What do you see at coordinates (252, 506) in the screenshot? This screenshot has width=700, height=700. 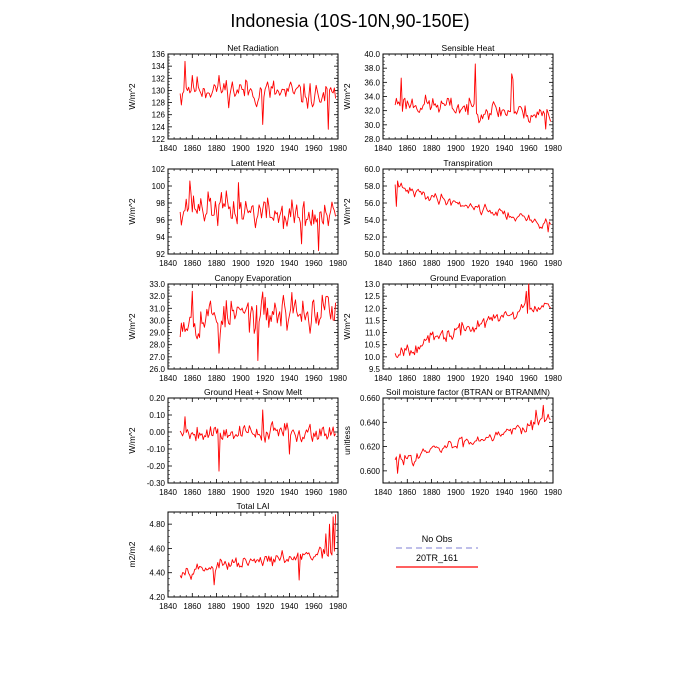 I see `total-lai-title: Total LAI` at bounding box center [252, 506].